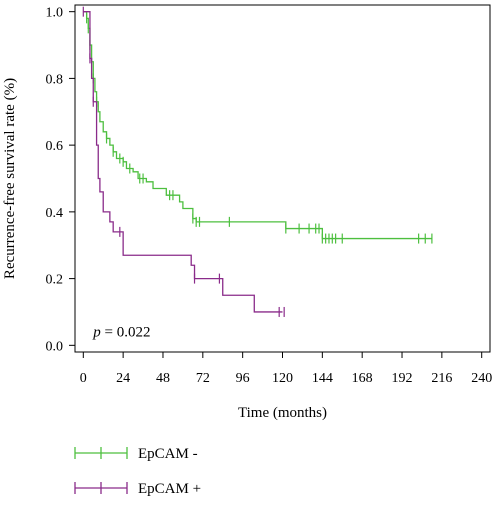 The width and height of the screenshot is (493, 505). What do you see at coordinates (55, 346) in the screenshot?
I see `y-tick-label: 0.0` at bounding box center [55, 346].